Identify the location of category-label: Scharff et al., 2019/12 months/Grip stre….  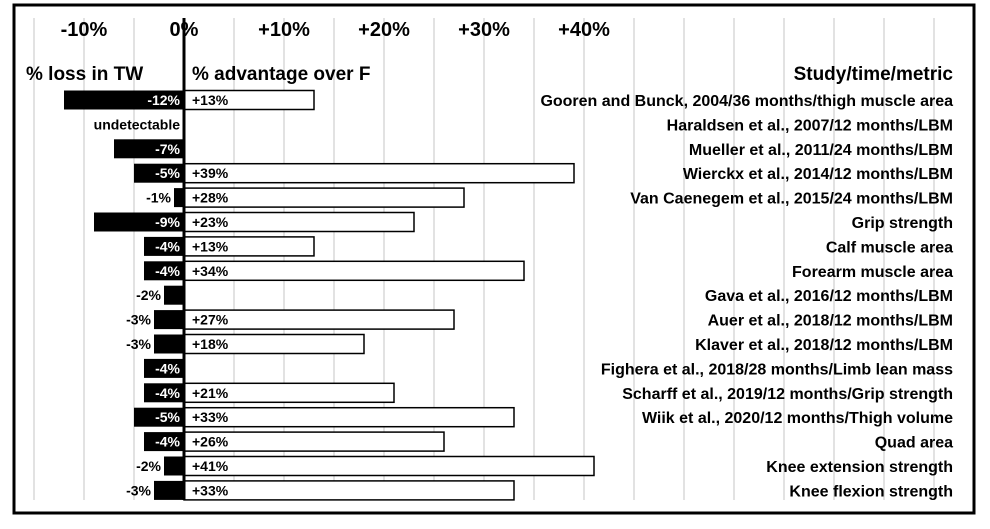
(787, 394).